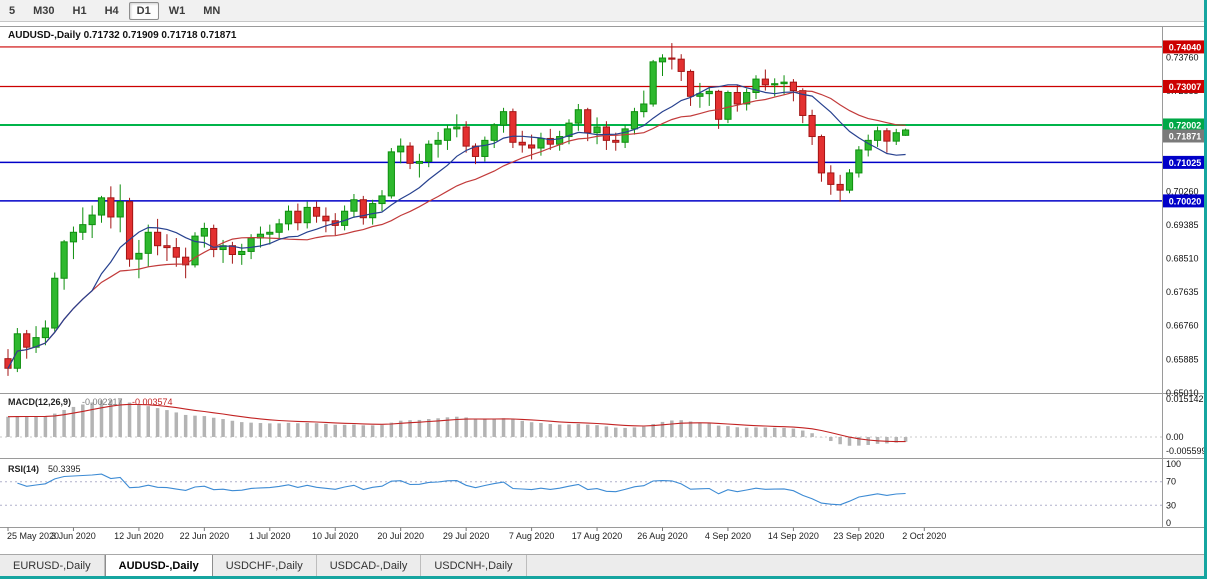  What do you see at coordinates (1182, 359) in the screenshot?
I see `svg-text: 0.65885` at bounding box center [1182, 359].